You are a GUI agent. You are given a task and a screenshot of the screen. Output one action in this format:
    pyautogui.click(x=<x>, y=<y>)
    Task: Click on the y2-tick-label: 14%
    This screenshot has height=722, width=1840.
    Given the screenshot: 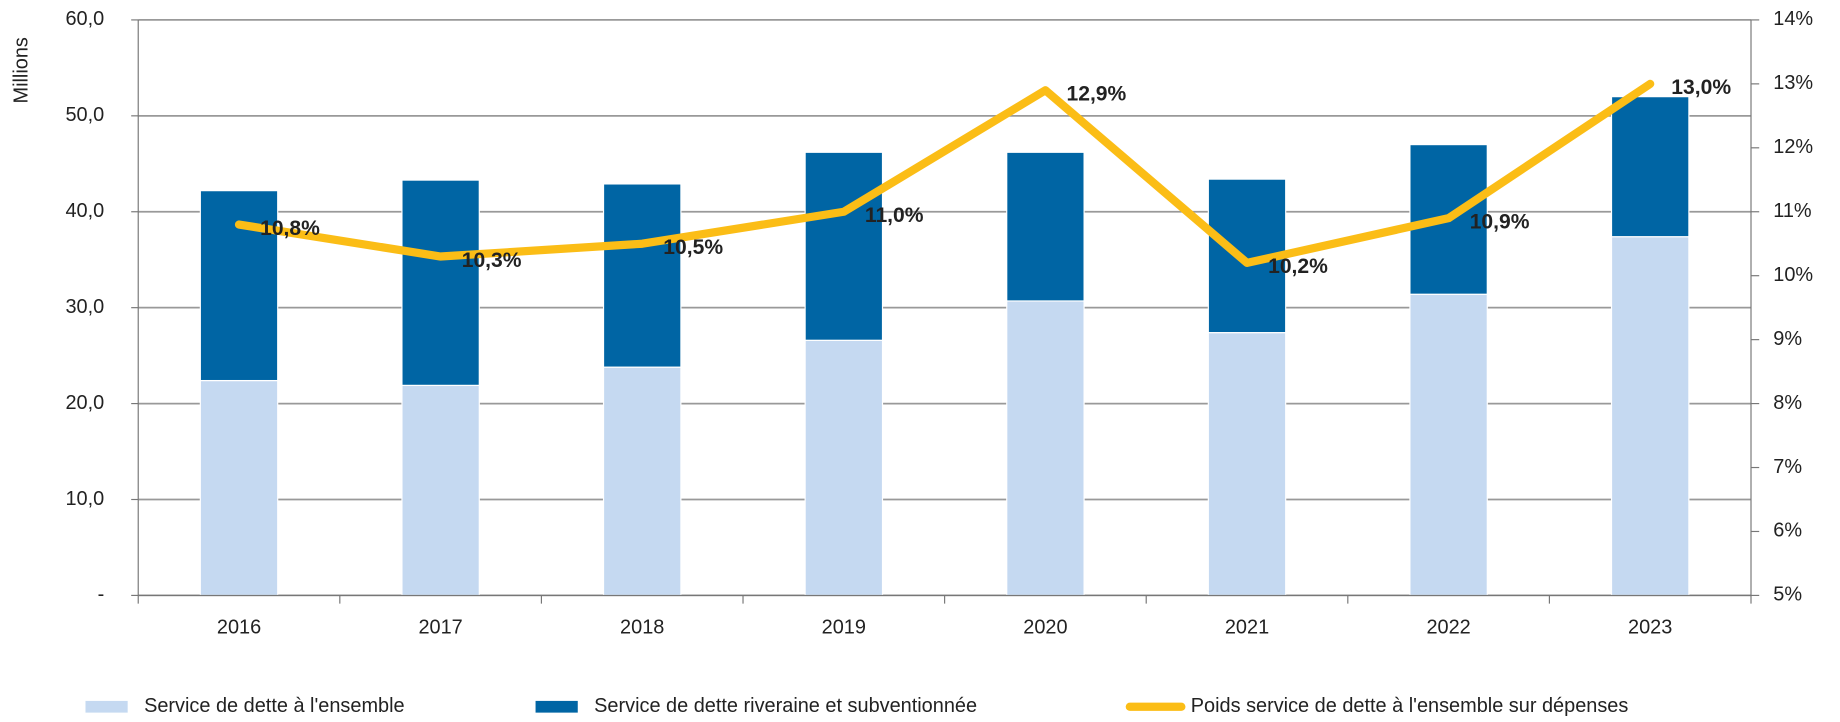 What is the action you would take?
    pyautogui.click(x=1793, y=19)
    